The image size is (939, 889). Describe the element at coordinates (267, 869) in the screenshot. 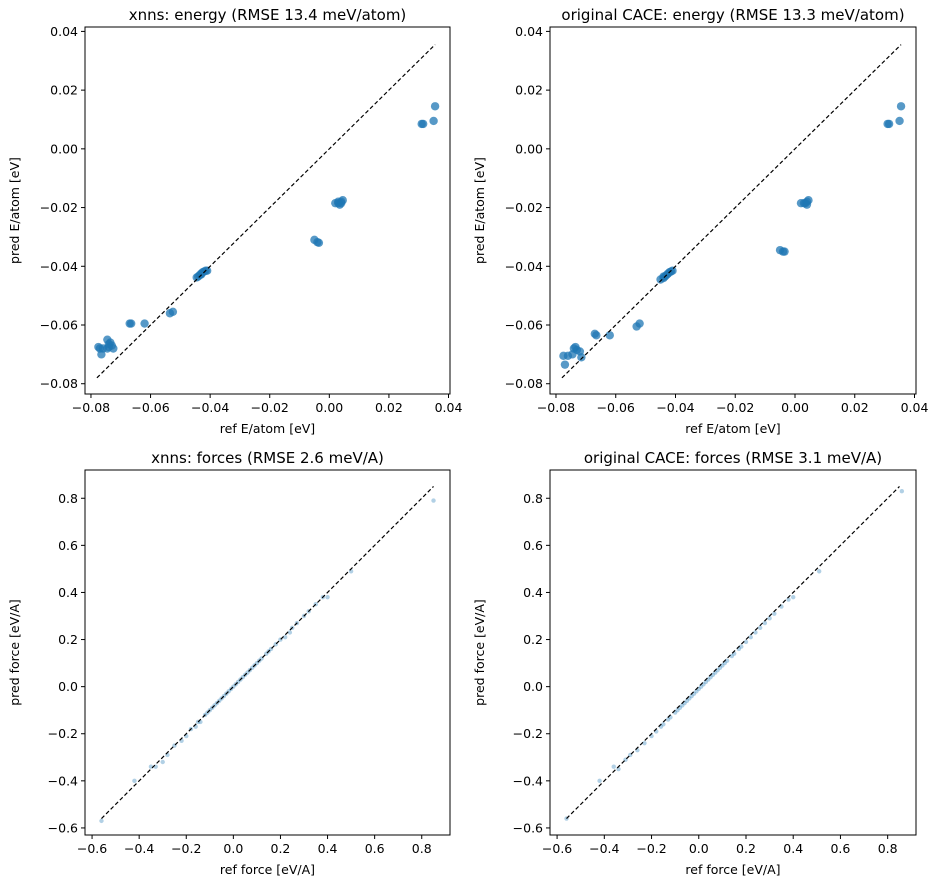

I see `x-axis-label: ref force [eV/A]` at that location.